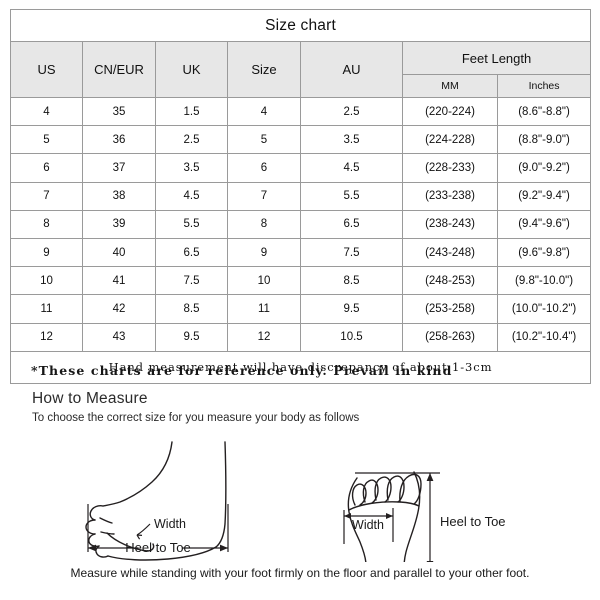 This screenshot has width=600, height=600. Describe the element at coordinates (351, 196) in the screenshot. I see `cell-au: 5.5` at that location.